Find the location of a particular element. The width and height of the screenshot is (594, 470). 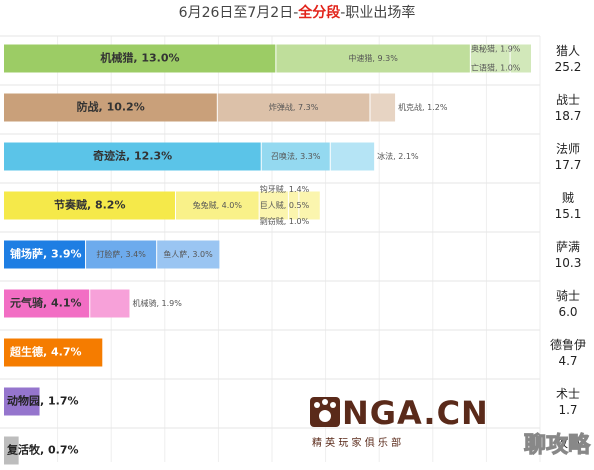

class-total-label: 4.7 is located at coordinates (567, 361).